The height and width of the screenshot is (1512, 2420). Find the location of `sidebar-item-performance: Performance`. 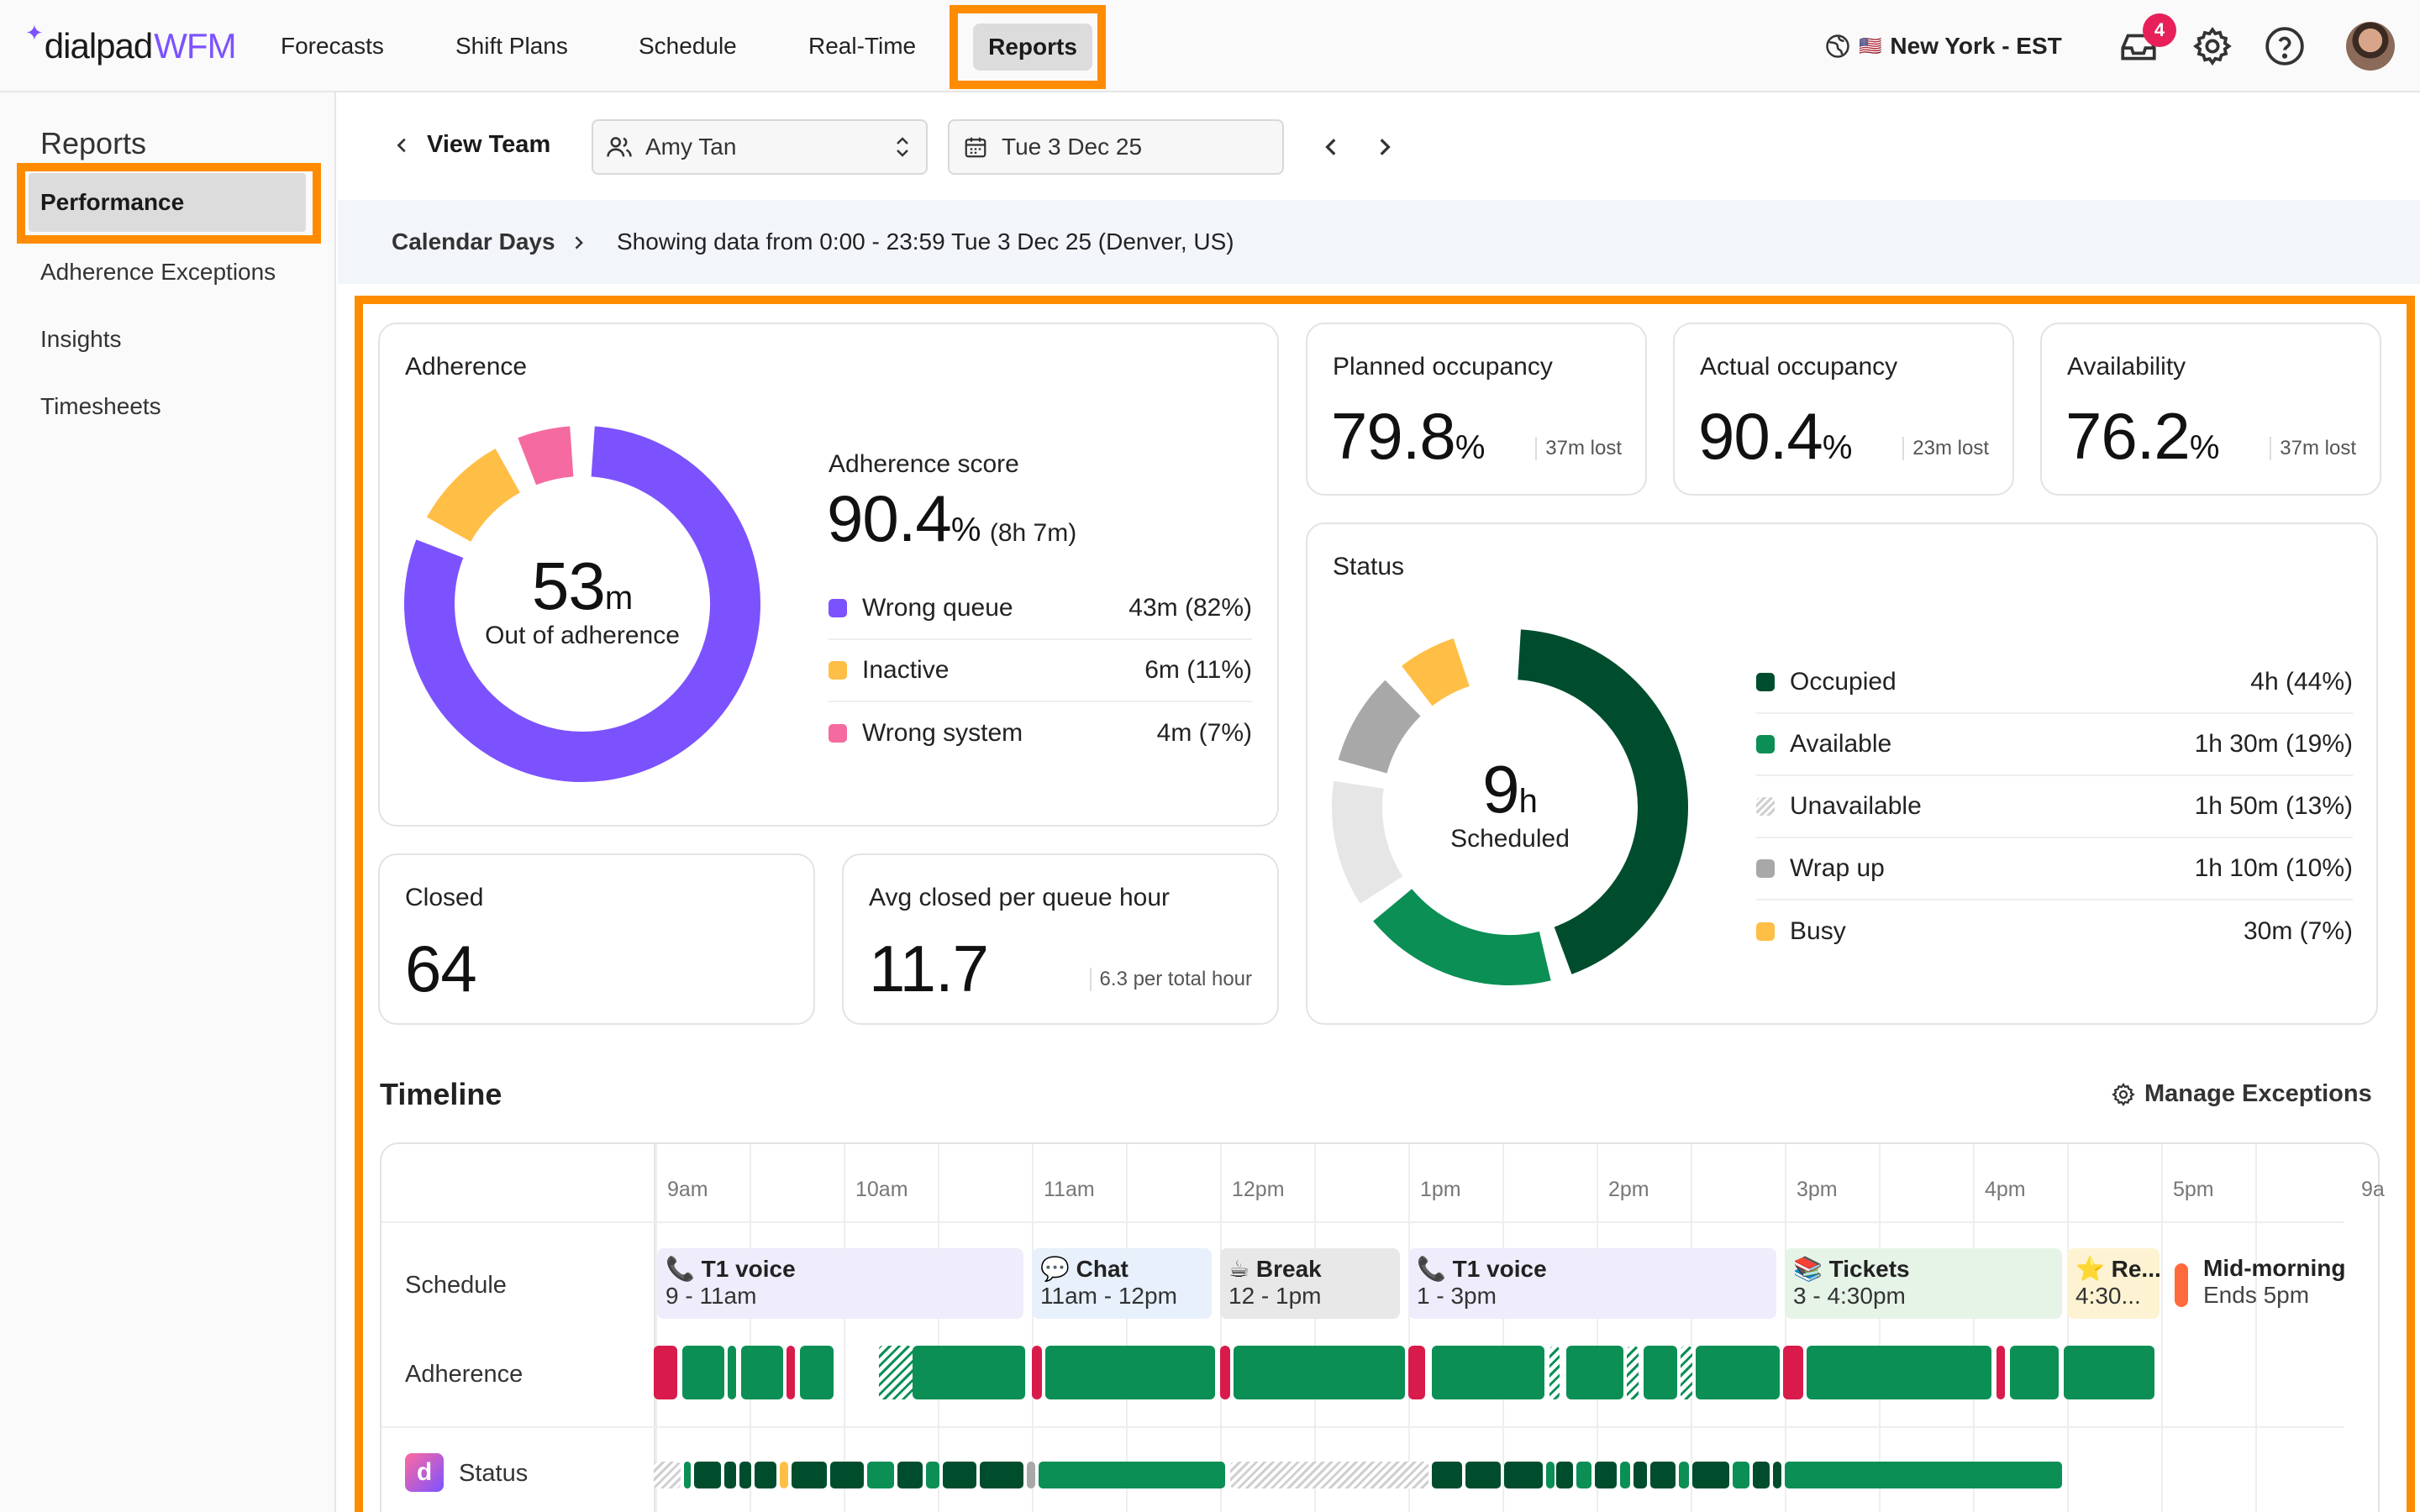

sidebar-item-performance: Performance is located at coordinates (167, 202).